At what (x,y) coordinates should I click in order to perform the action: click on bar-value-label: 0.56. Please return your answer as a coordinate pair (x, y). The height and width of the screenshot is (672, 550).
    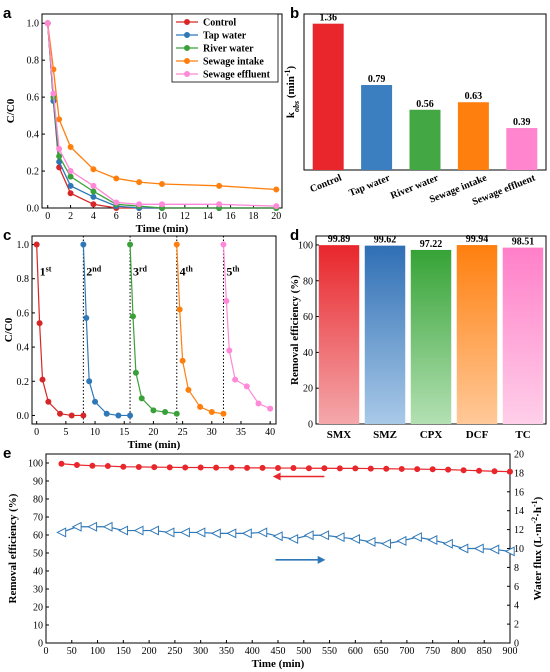
    Looking at the image, I should click on (425, 104).